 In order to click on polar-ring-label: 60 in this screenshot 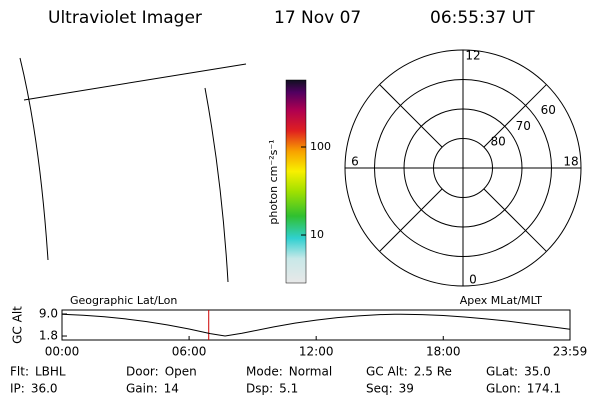, I will do `click(548, 110)`.